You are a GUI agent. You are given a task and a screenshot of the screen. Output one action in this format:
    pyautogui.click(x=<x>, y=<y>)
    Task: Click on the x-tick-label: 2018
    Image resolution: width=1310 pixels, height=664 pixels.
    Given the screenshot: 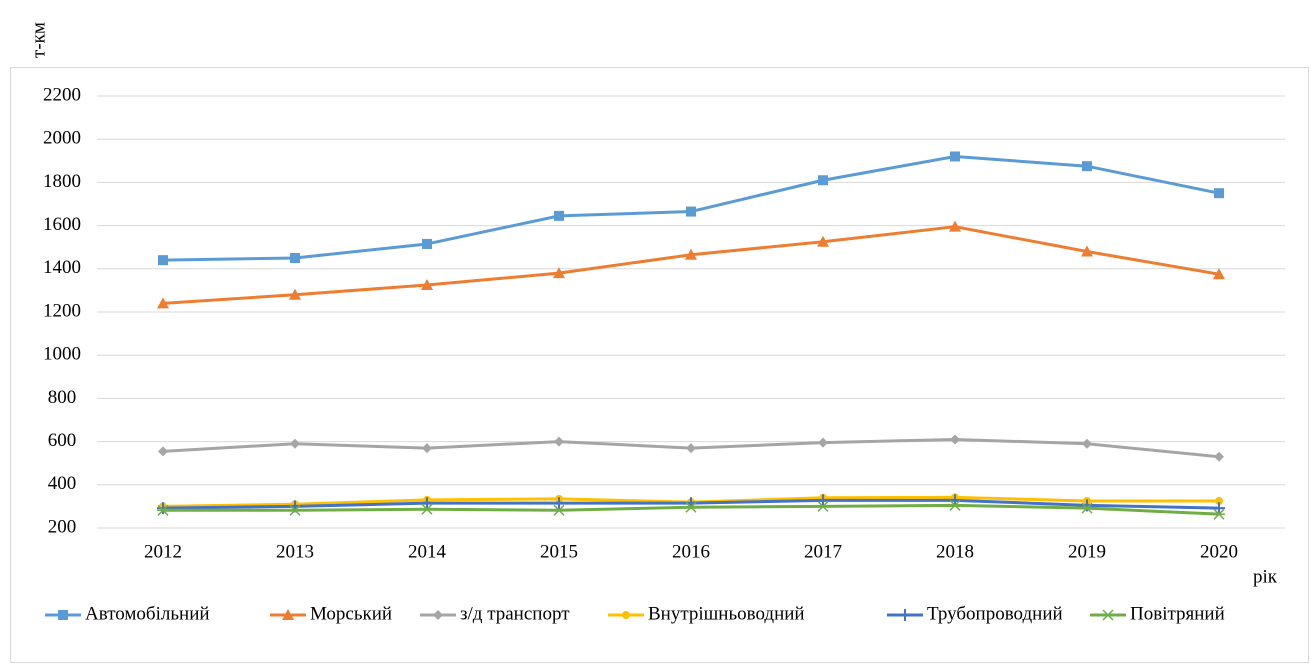 What is the action you would take?
    pyautogui.click(x=955, y=551)
    